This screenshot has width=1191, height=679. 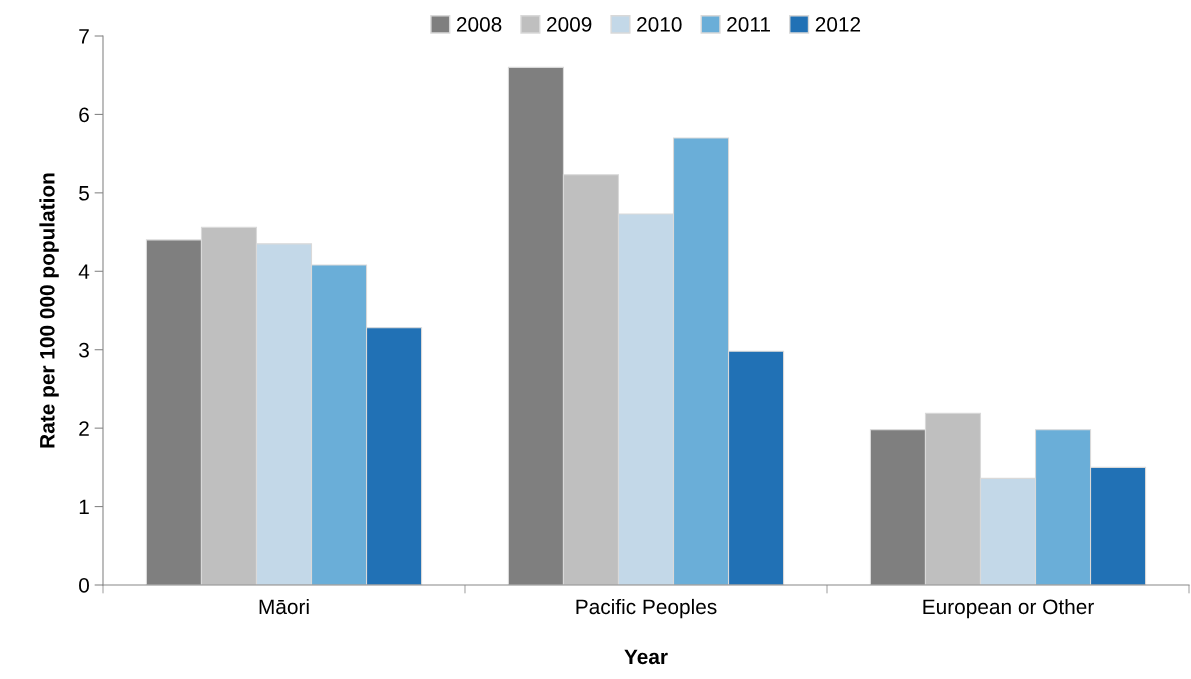 I want to click on y-tick-label: 7, so click(x=84, y=36).